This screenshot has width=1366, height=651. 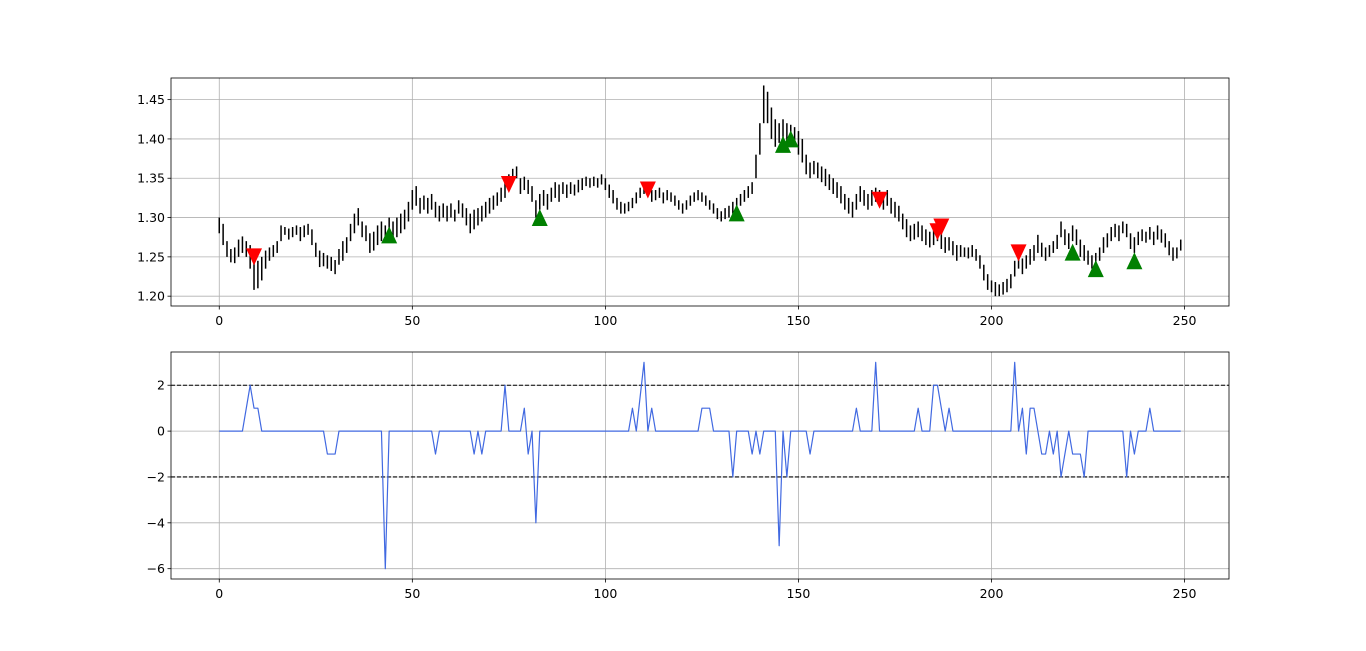 What do you see at coordinates (151, 217) in the screenshot?
I see `price-y-tick-label: 1.30` at bounding box center [151, 217].